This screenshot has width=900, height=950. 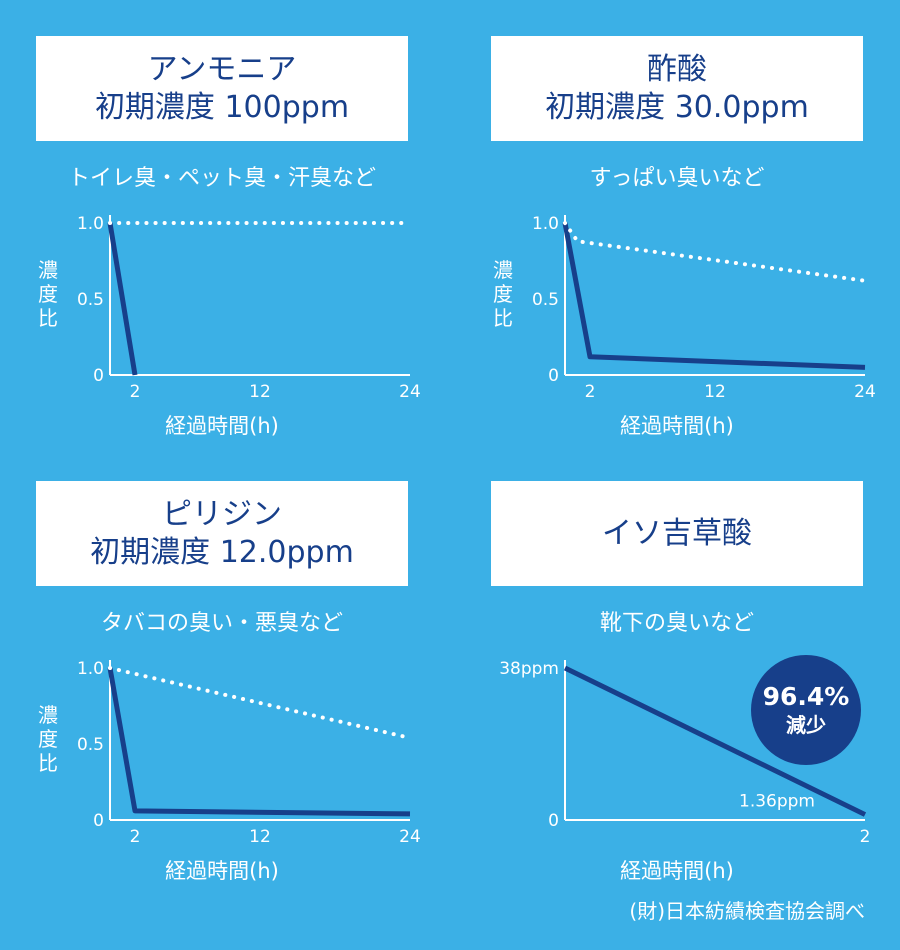 What do you see at coordinates (222, 514) in the screenshot?
I see `title-line-1: ピリジン` at bounding box center [222, 514].